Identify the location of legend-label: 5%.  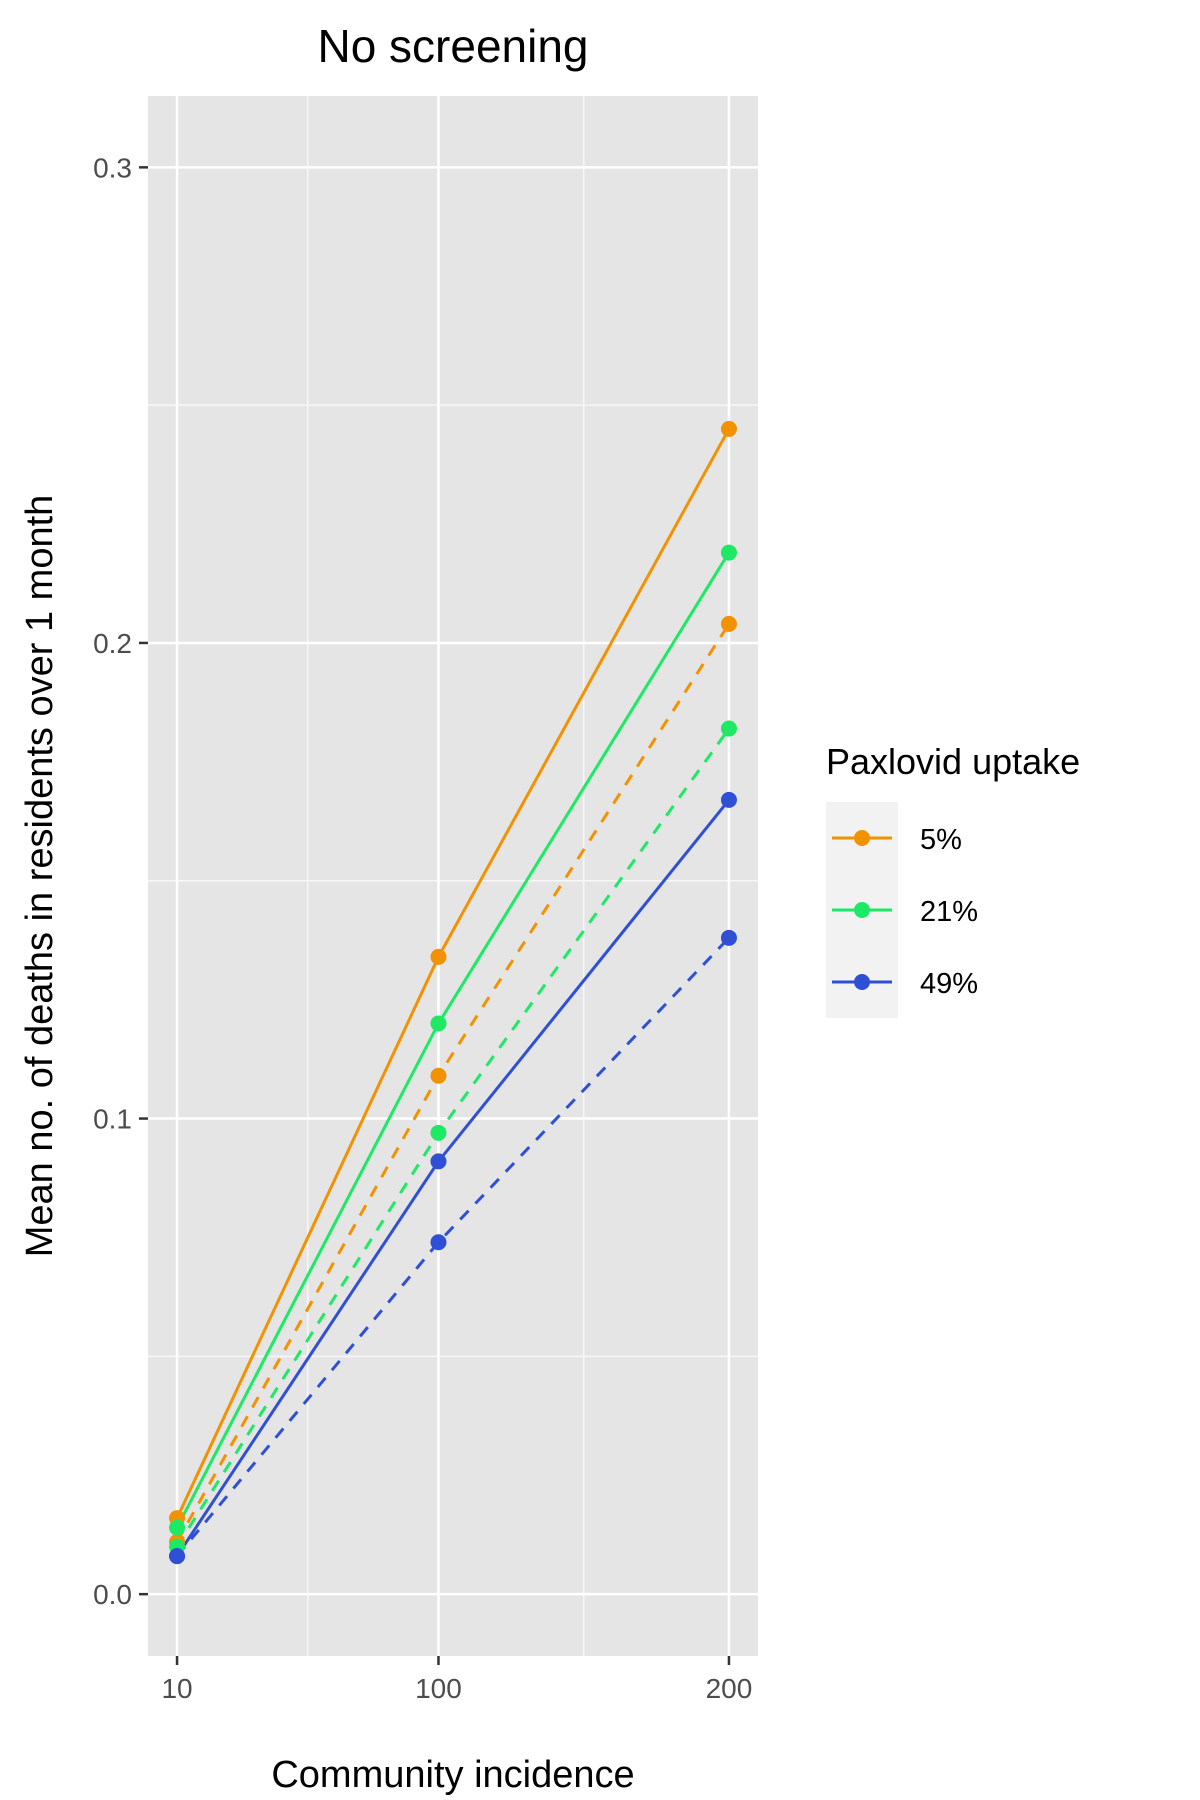
(941, 840).